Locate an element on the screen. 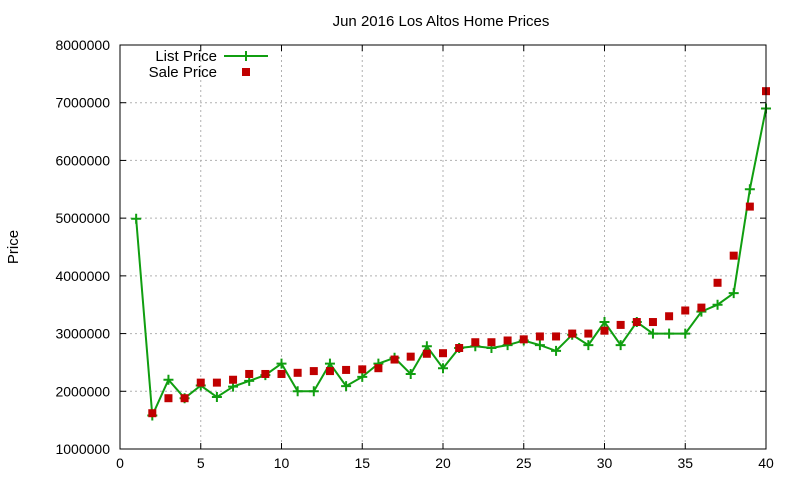 The width and height of the screenshot is (800, 480). legend-label-sale-price: Sale Price is located at coordinates (183, 72).